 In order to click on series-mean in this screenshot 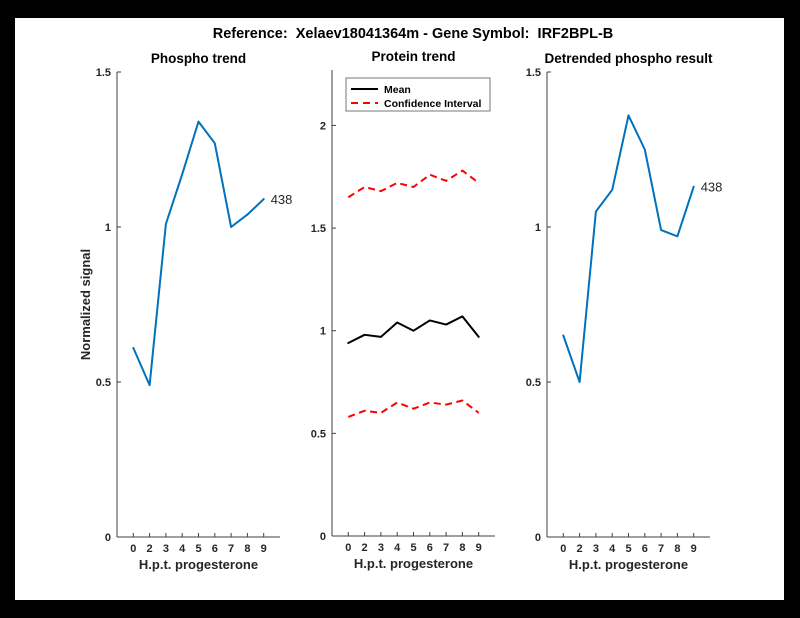, I will do `click(413, 330)`.